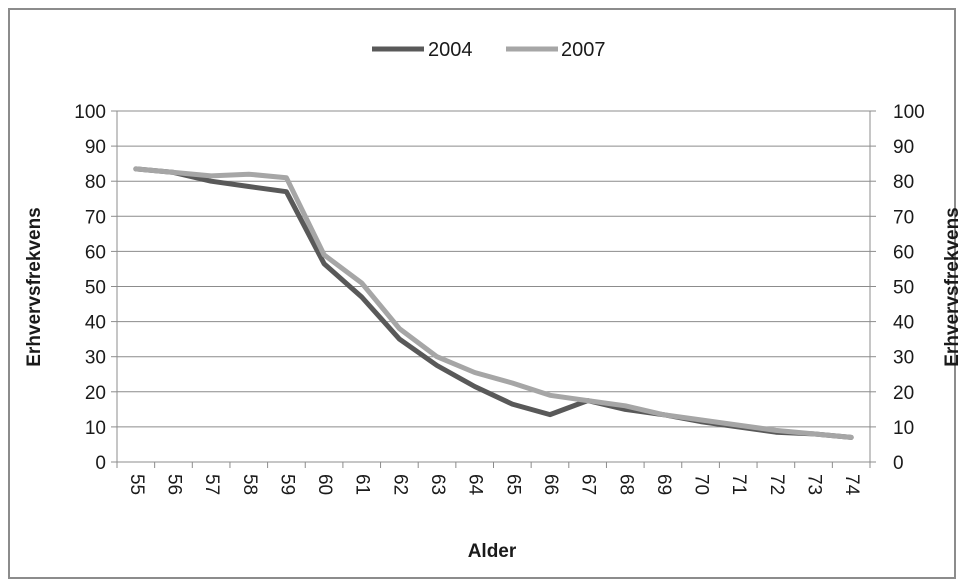 The width and height of the screenshot is (959, 581). Describe the element at coordinates (663, 484) in the screenshot. I see `x-tick-label: 69` at that location.